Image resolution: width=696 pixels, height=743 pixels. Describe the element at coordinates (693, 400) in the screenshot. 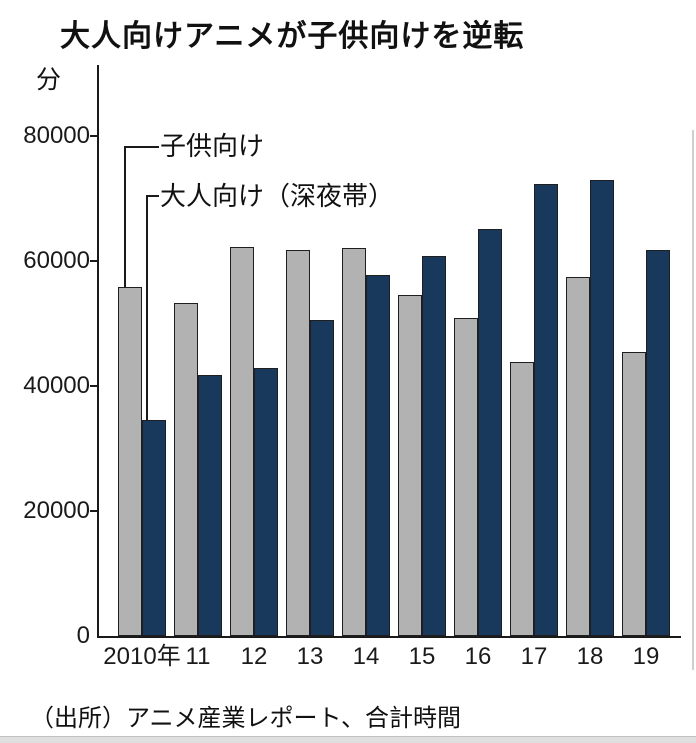

I see `right-edge-hairline` at that location.